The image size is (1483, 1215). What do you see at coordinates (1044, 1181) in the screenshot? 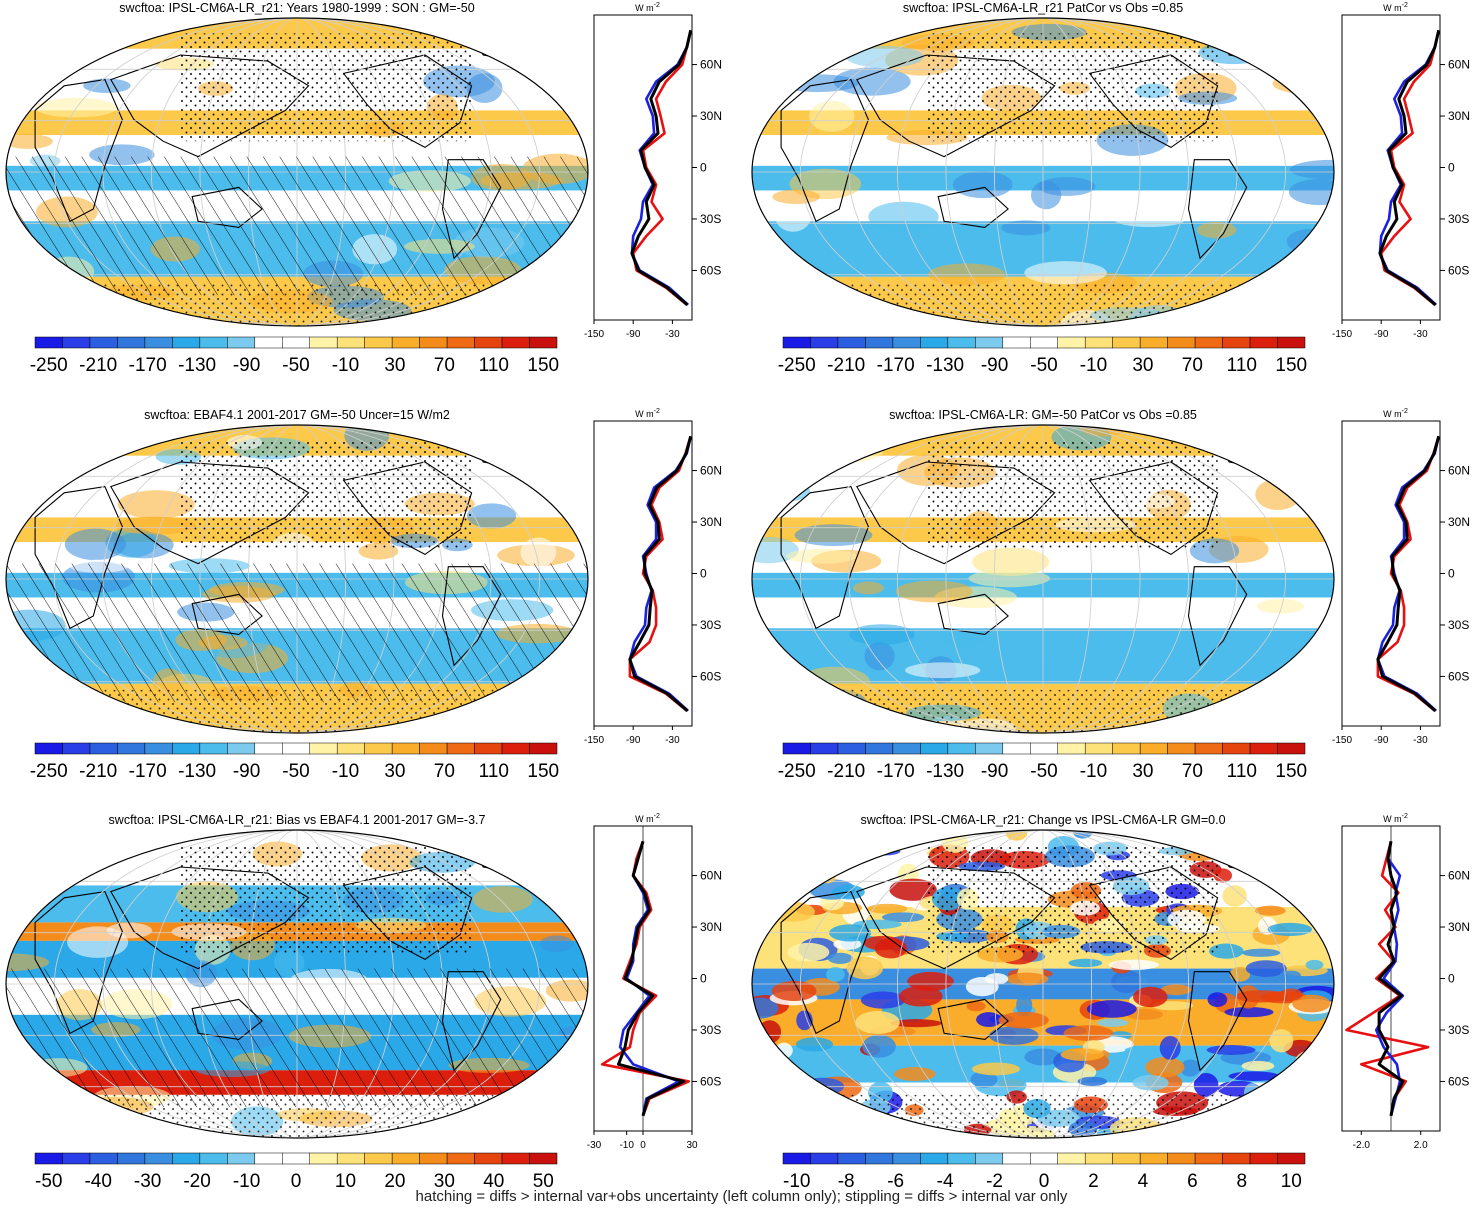
I see `colorbar-tick-label: 0` at bounding box center [1044, 1181].